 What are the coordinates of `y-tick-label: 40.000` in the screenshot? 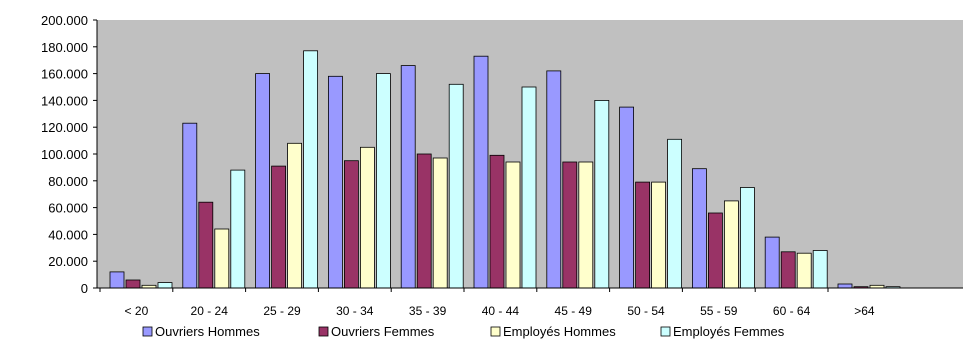 It's located at (68, 234).